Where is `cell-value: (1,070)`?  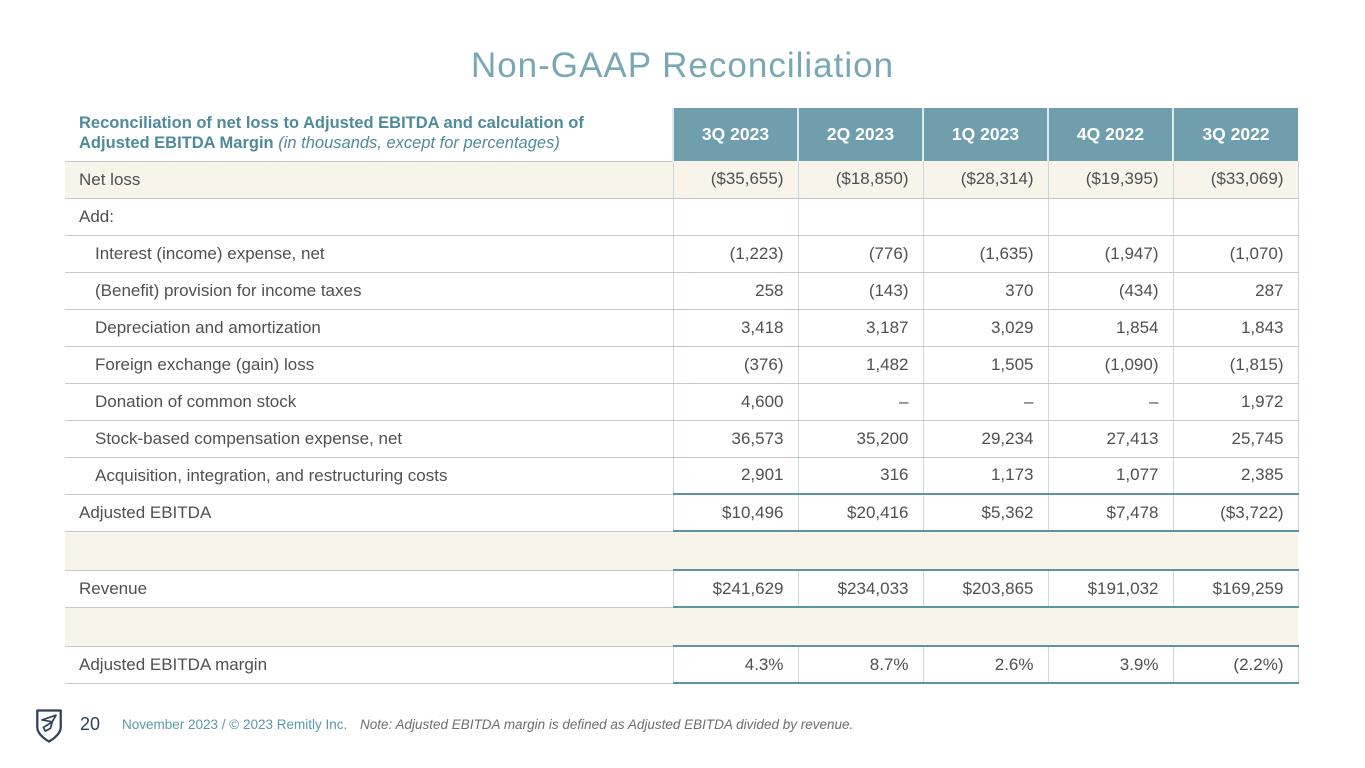
cell-value: (1,070) is located at coordinates (1235, 254).